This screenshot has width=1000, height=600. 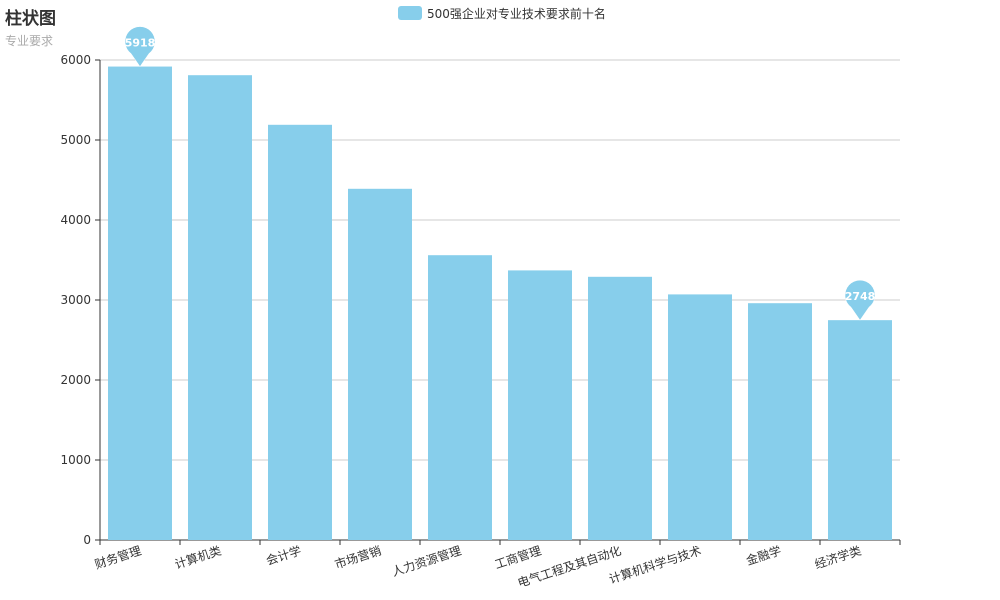 I want to click on x-tick-label: 计算机类, so click(x=198, y=557).